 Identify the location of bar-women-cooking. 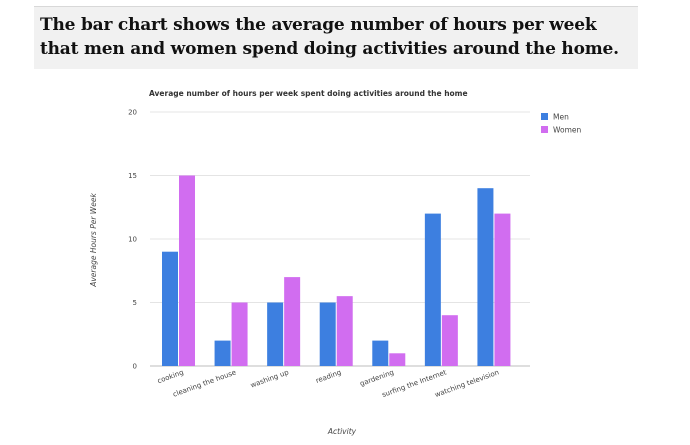
(187, 270).